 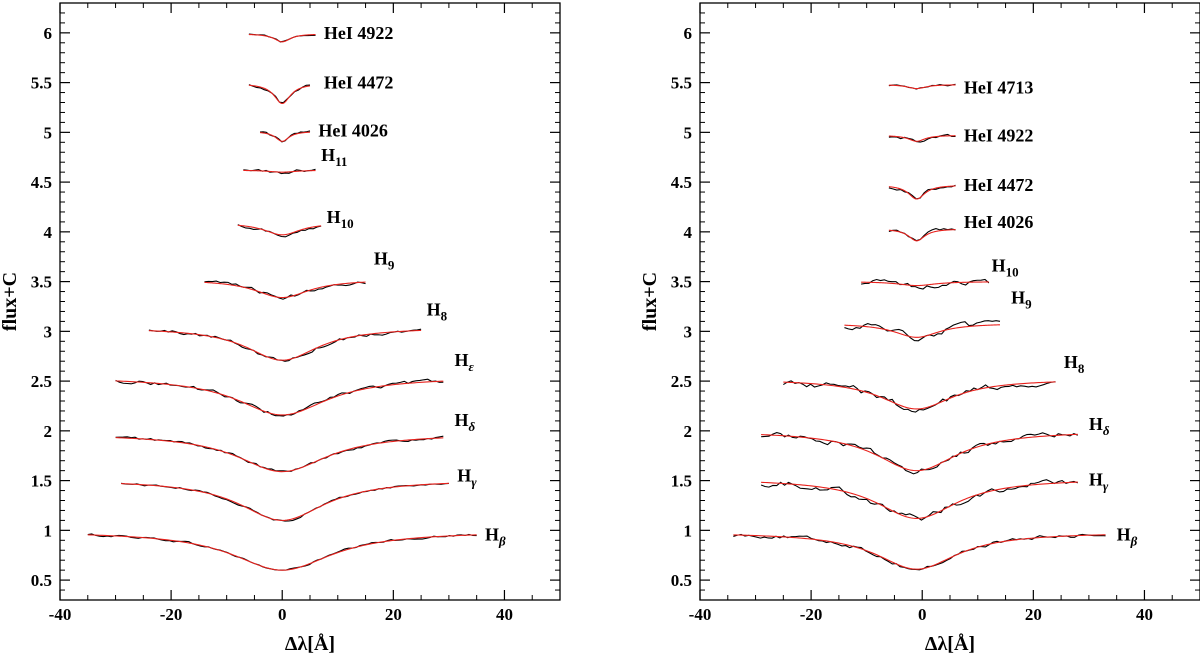 What do you see at coordinates (1099, 426) in the screenshot?
I see `line-label: Hδ` at bounding box center [1099, 426].